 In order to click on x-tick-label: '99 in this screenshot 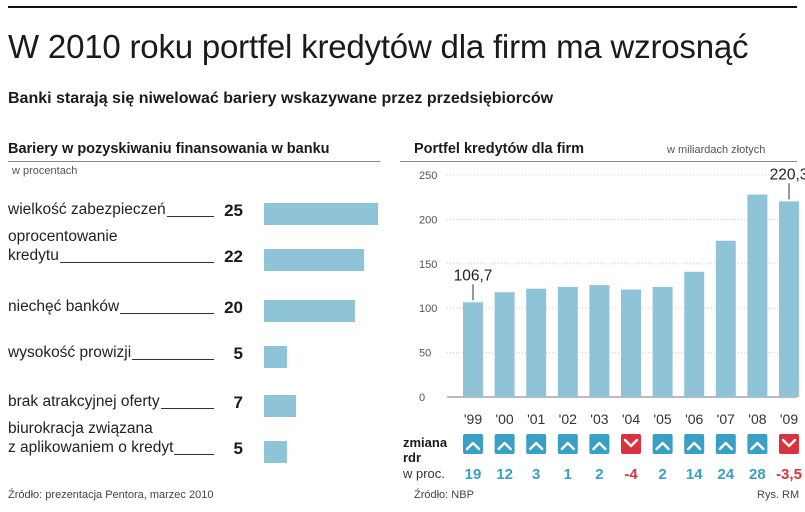, I will do `click(473, 419)`.